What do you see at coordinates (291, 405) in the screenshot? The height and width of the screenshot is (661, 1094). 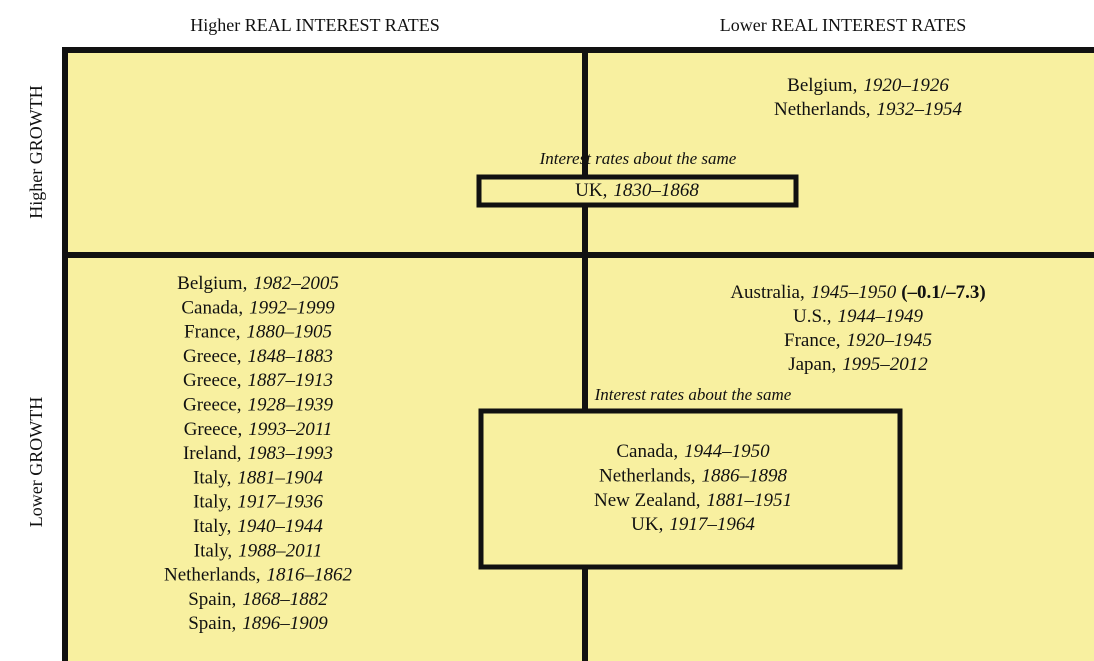 I see `years: 1928–1939` at bounding box center [291, 405].